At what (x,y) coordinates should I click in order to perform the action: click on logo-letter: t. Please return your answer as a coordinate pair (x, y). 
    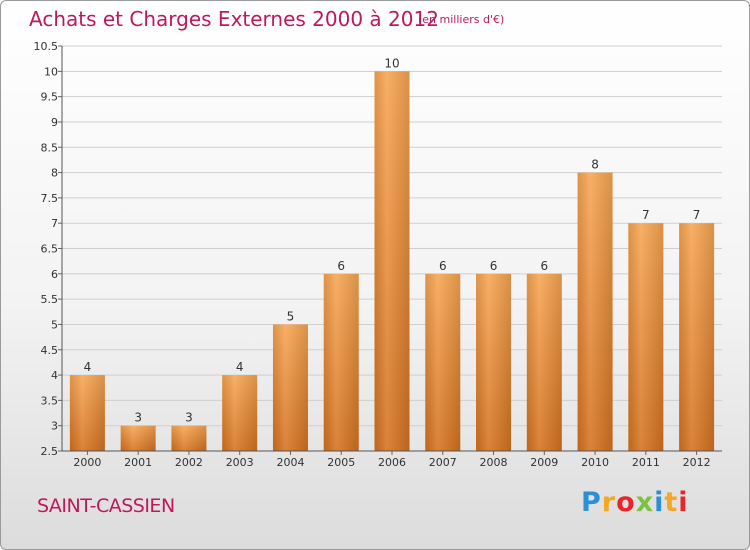
    Looking at the image, I should click on (671, 502).